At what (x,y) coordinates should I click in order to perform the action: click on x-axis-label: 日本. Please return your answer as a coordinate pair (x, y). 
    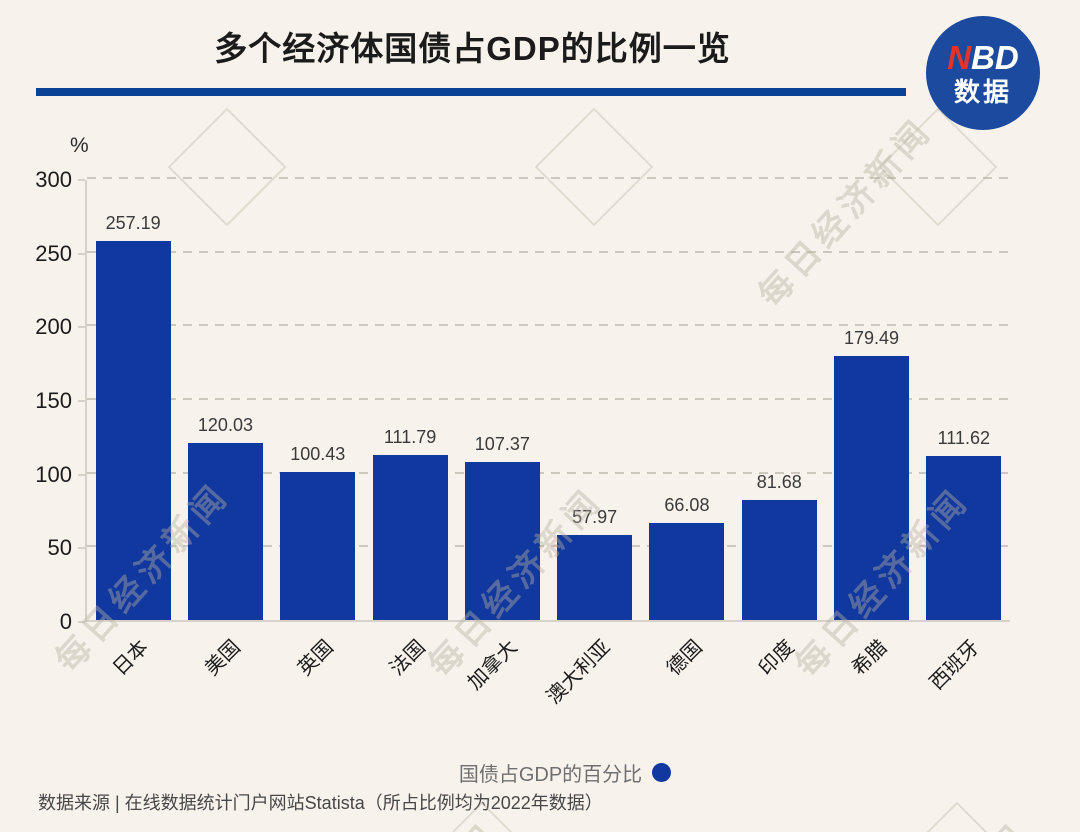
    Looking at the image, I should click on (131, 658).